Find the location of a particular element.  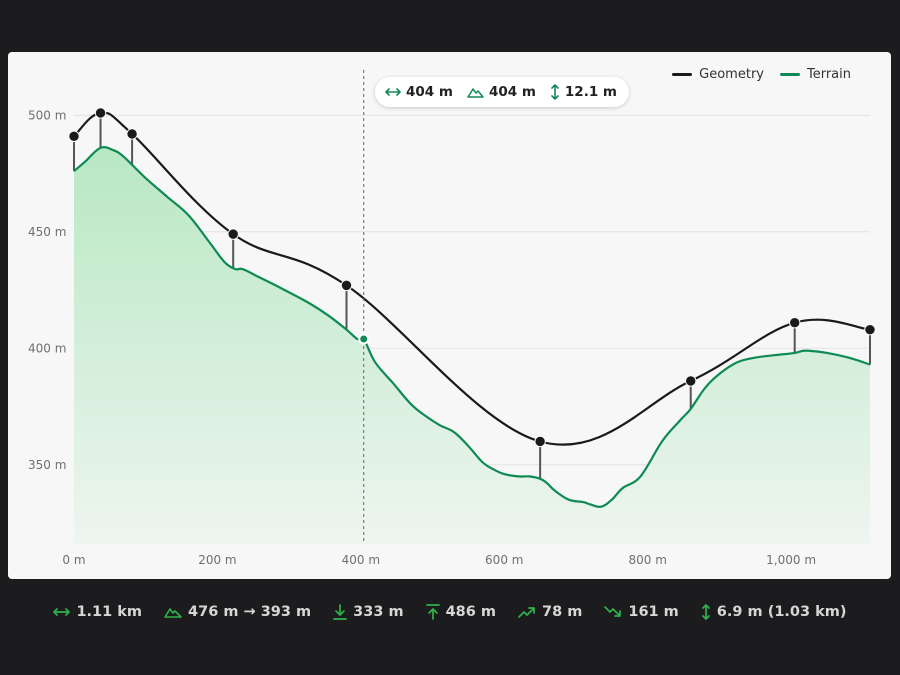

tooltip-height-diff: 12.1 m is located at coordinates (583, 92).